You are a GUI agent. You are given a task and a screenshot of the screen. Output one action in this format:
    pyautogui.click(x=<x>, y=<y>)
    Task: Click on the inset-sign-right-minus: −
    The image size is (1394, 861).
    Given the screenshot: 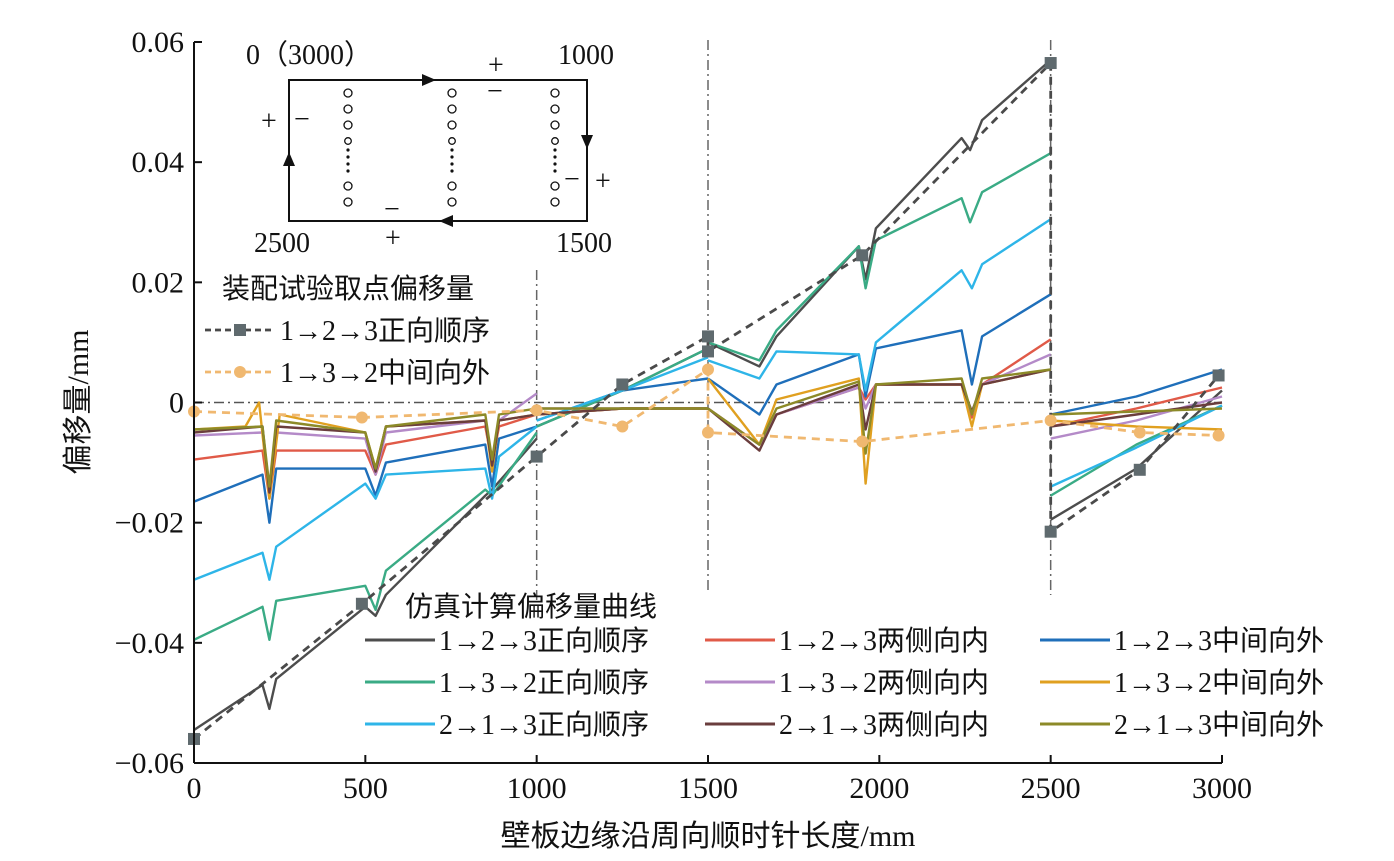 What is the action you would take?
    pyautogui.click(x=572, y=179)
    